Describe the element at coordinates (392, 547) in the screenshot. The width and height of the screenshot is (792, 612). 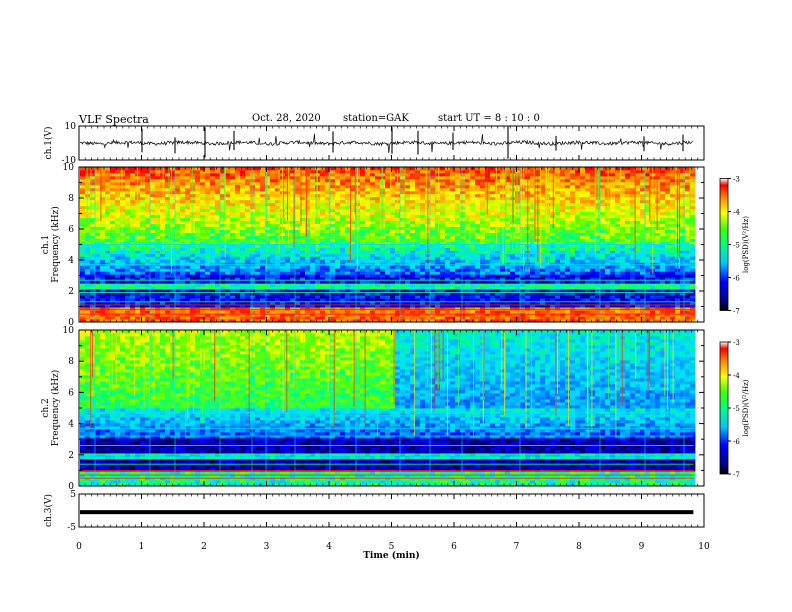
I see `xtick-label: 5` at that location.